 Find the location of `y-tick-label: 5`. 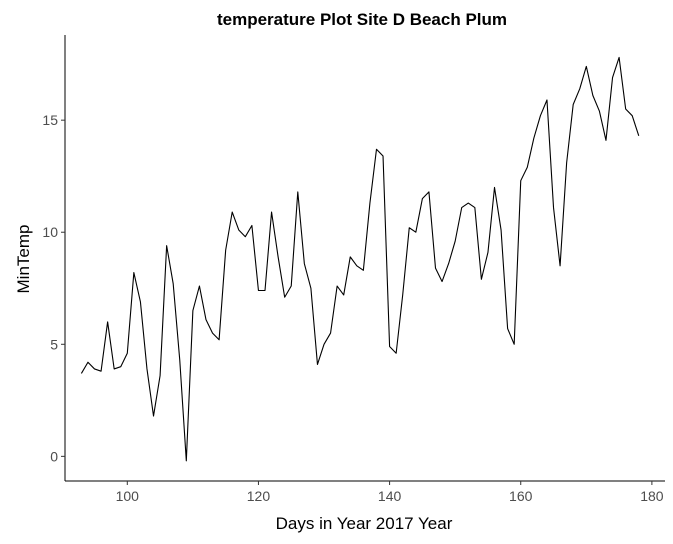

y-tick-label: 5 is located at coordinates (54, 344).